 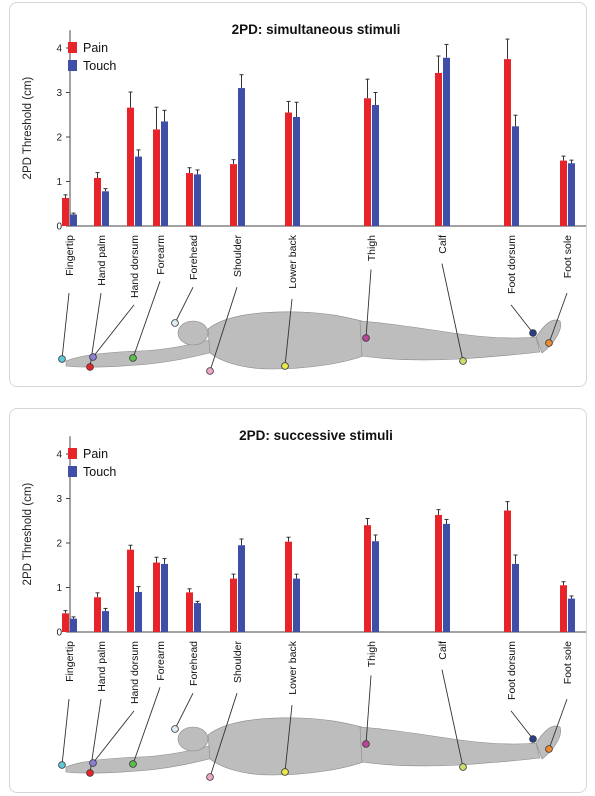 I want to click on category-label-forehead: Forehead, so click(x=194, y=257).